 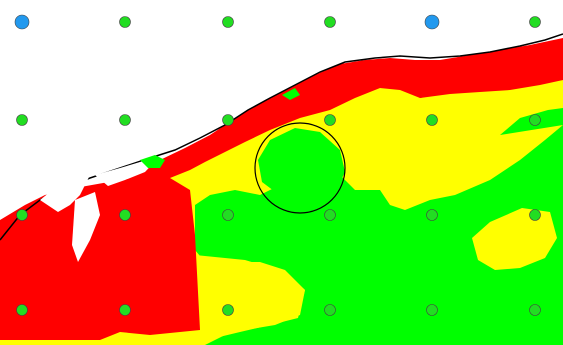 I want to click on low-zone-circle-patch, so click(x=301, y=164).